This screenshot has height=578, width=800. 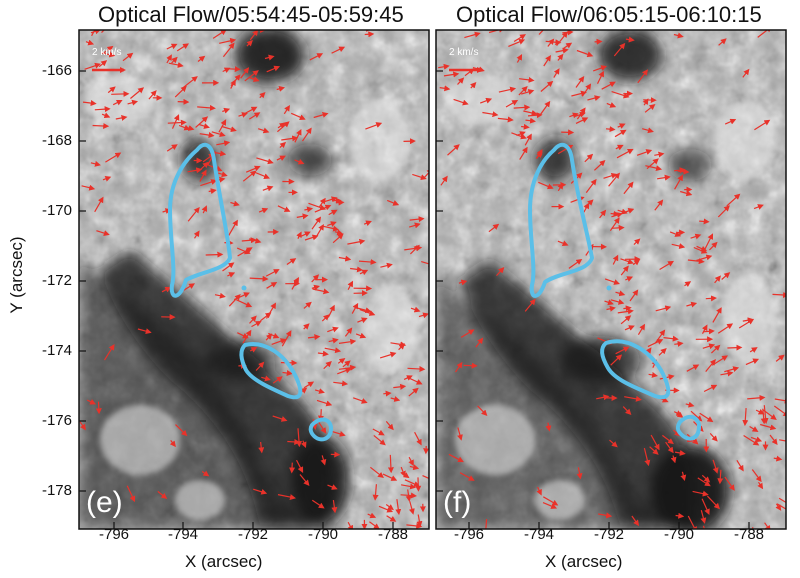 I want to click on ytick-label: -170, so click(x=56, y=210).